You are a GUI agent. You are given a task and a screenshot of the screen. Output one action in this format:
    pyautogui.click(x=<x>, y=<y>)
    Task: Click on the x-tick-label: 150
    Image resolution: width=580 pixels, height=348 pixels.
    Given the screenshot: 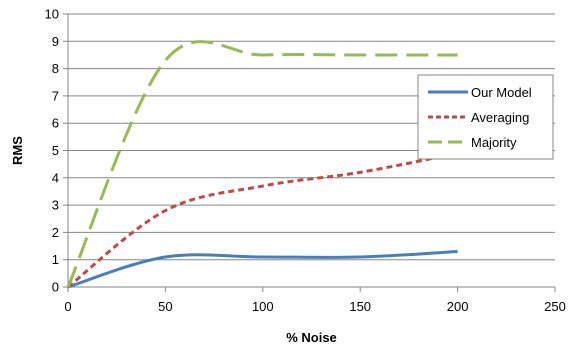 What is the action you would take?
    pyautogui.click(x=360, y=306)
    